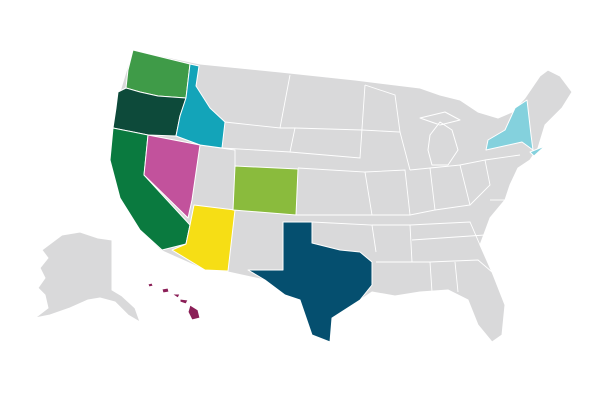  I want to click on state-ny, so click(515, 128).